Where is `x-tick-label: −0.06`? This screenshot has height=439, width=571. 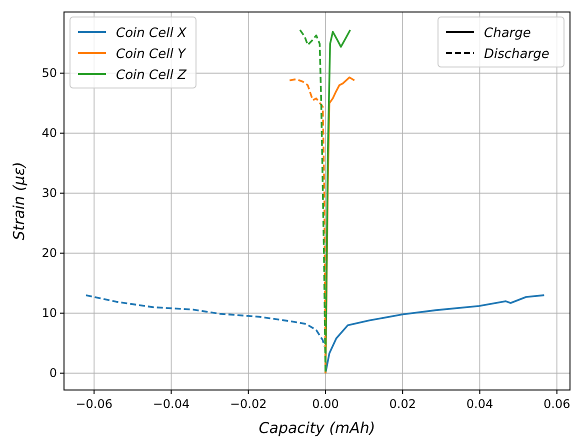 x-tick-label: −0.06 is located at coordinates (94, 404).